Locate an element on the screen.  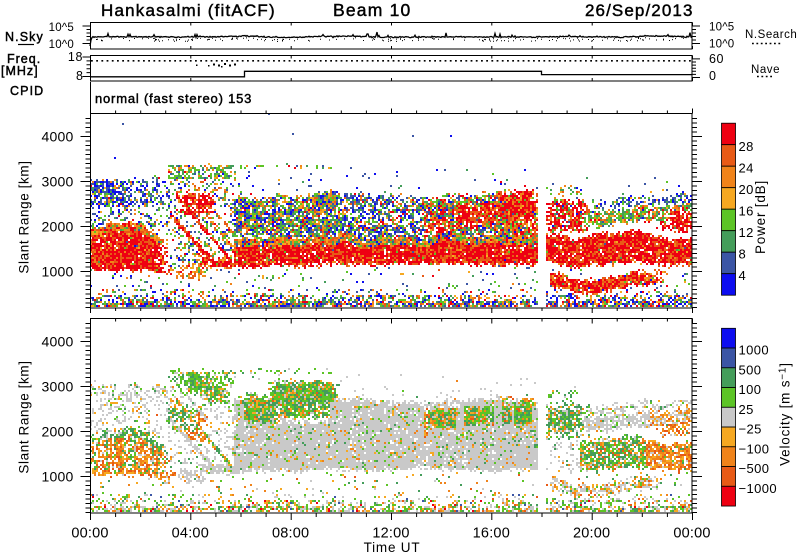
svg-text: 16:00 is located at coordinates (491, 534).